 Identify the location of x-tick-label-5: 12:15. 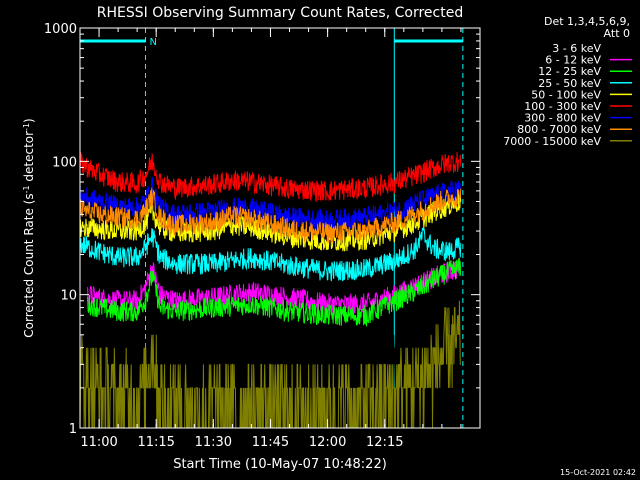
(384, 442).